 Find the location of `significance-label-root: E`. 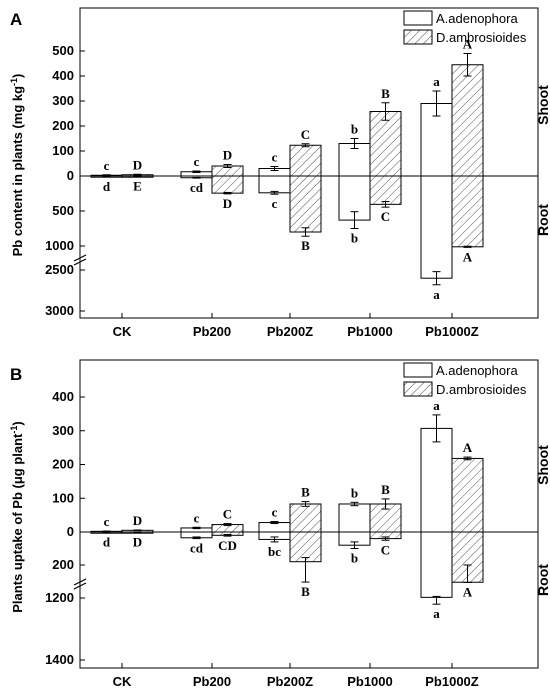

significance-label-root: E is located at coordinates (137, 186).